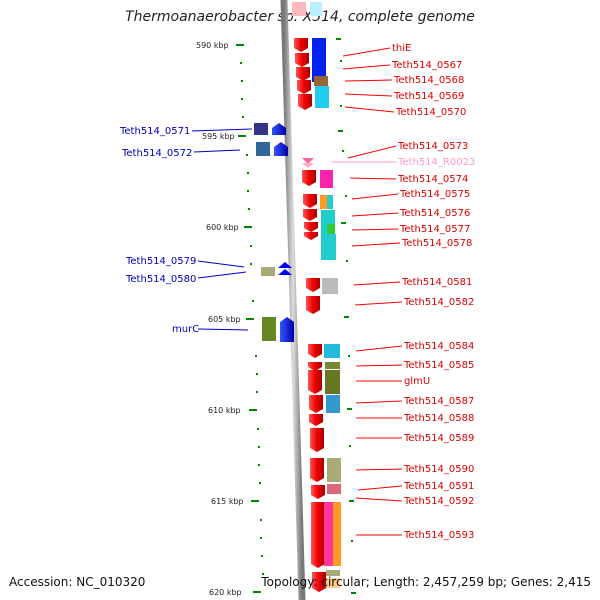 The height and width of the screenshot is (600, 600). I want to click on forward-genes, so click(310, 315).